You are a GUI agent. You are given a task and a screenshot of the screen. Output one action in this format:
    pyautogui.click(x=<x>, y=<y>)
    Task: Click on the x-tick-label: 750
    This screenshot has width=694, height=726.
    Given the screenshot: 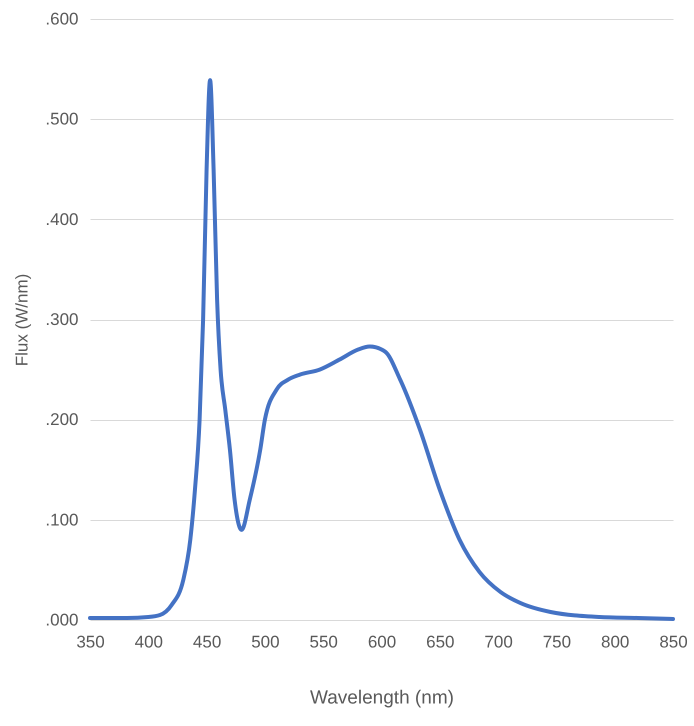 What is the action you would take?
    pyautogui.click(x=557, y=642)
    